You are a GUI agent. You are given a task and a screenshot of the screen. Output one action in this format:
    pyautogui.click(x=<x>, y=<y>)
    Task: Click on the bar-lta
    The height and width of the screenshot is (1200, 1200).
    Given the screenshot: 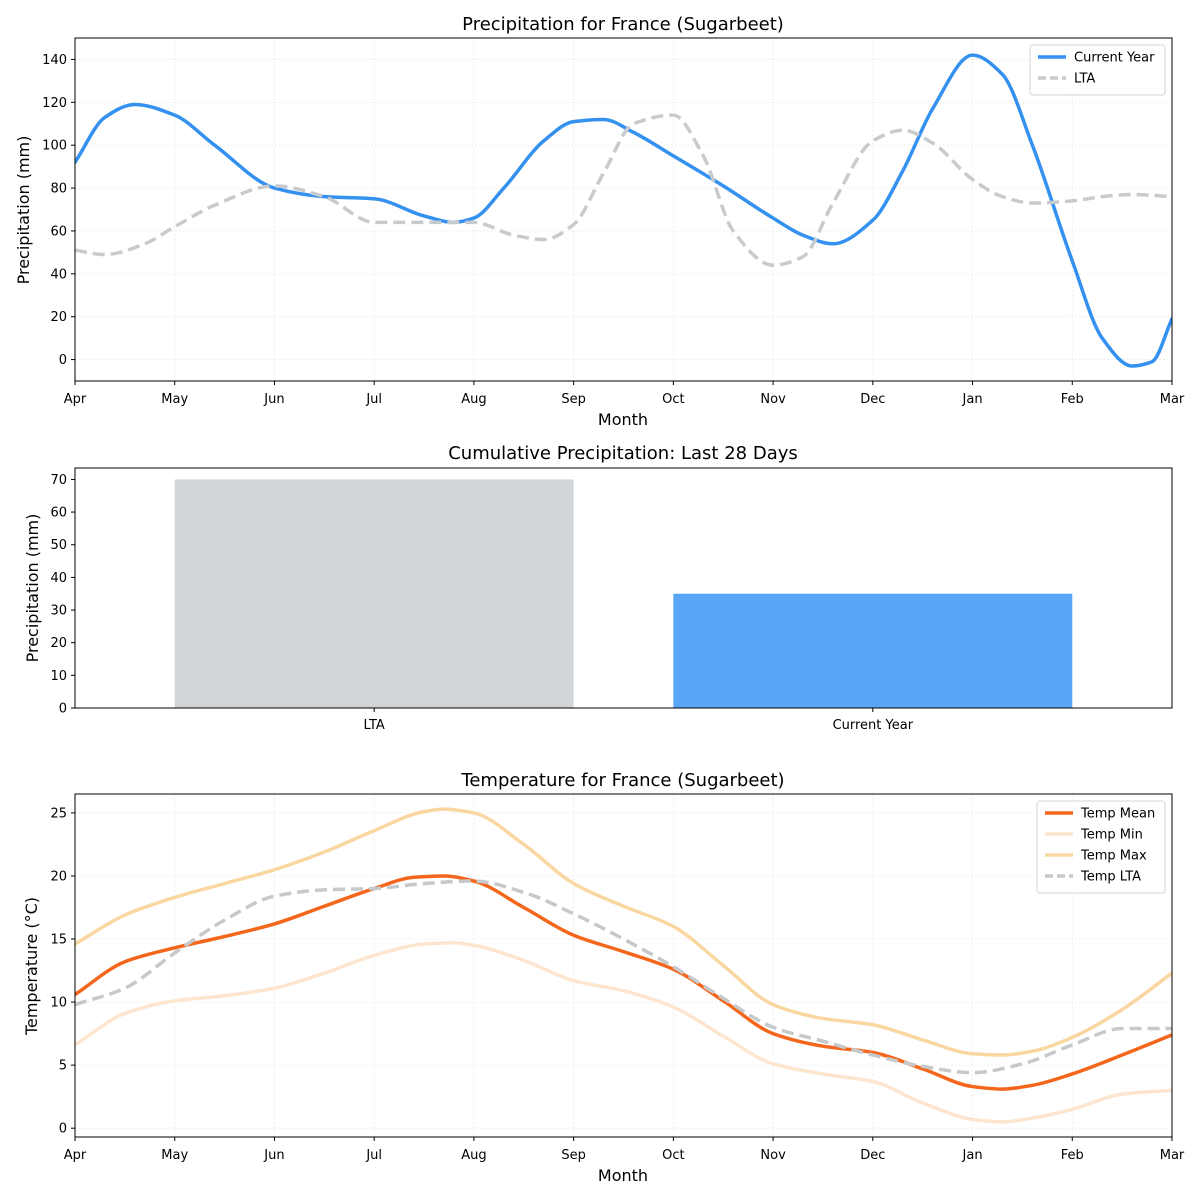 What is the action you would take?
    pyautogui.click(x=374, y=593)
    